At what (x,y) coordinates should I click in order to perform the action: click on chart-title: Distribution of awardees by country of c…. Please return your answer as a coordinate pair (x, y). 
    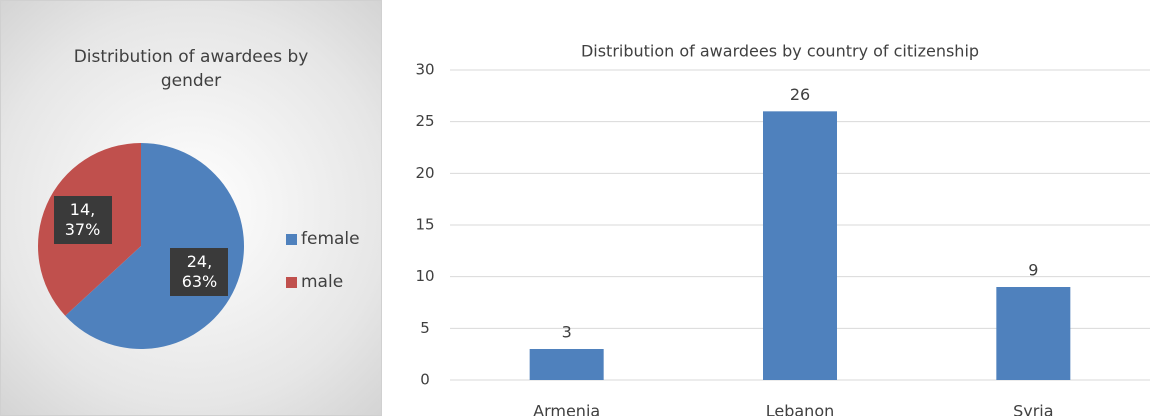
    Looking at the image, I should click on (780, 51).